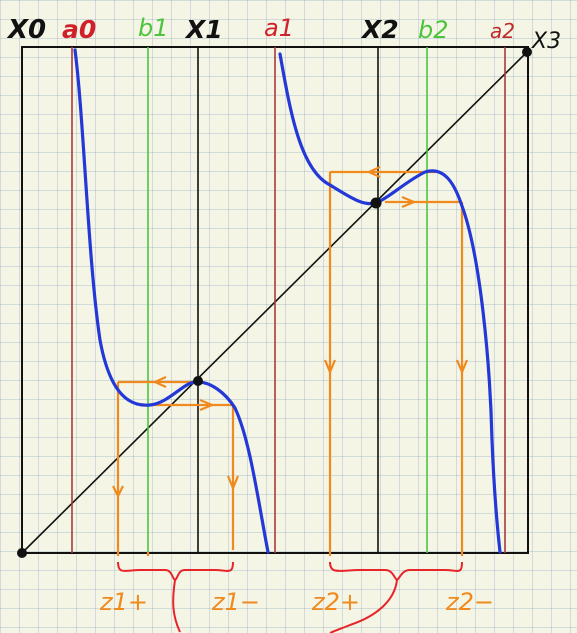 The height and width of the screenshot is (633, 577). Describe the element at coordinates (363, 606) in the screenshot. I see `brace-connector` at that location.